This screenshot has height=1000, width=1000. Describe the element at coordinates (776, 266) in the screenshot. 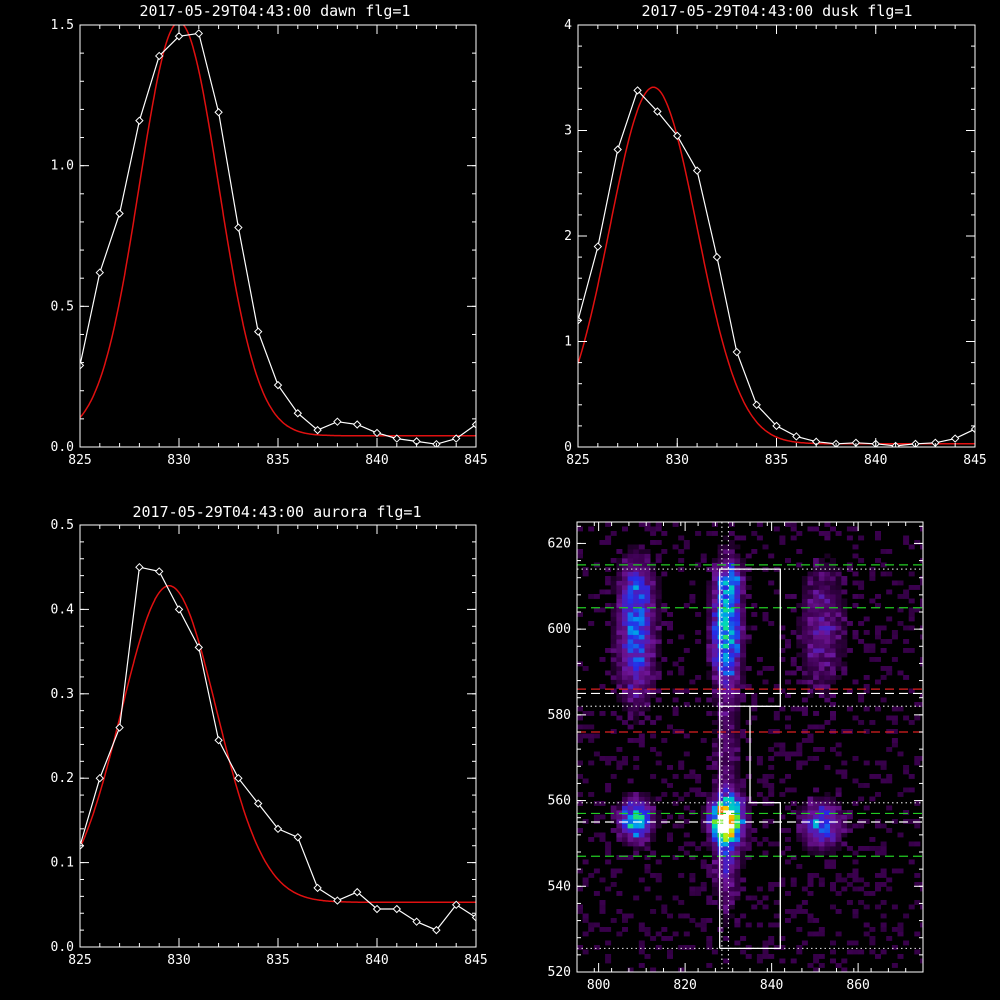

I see `plot-area` at that location.